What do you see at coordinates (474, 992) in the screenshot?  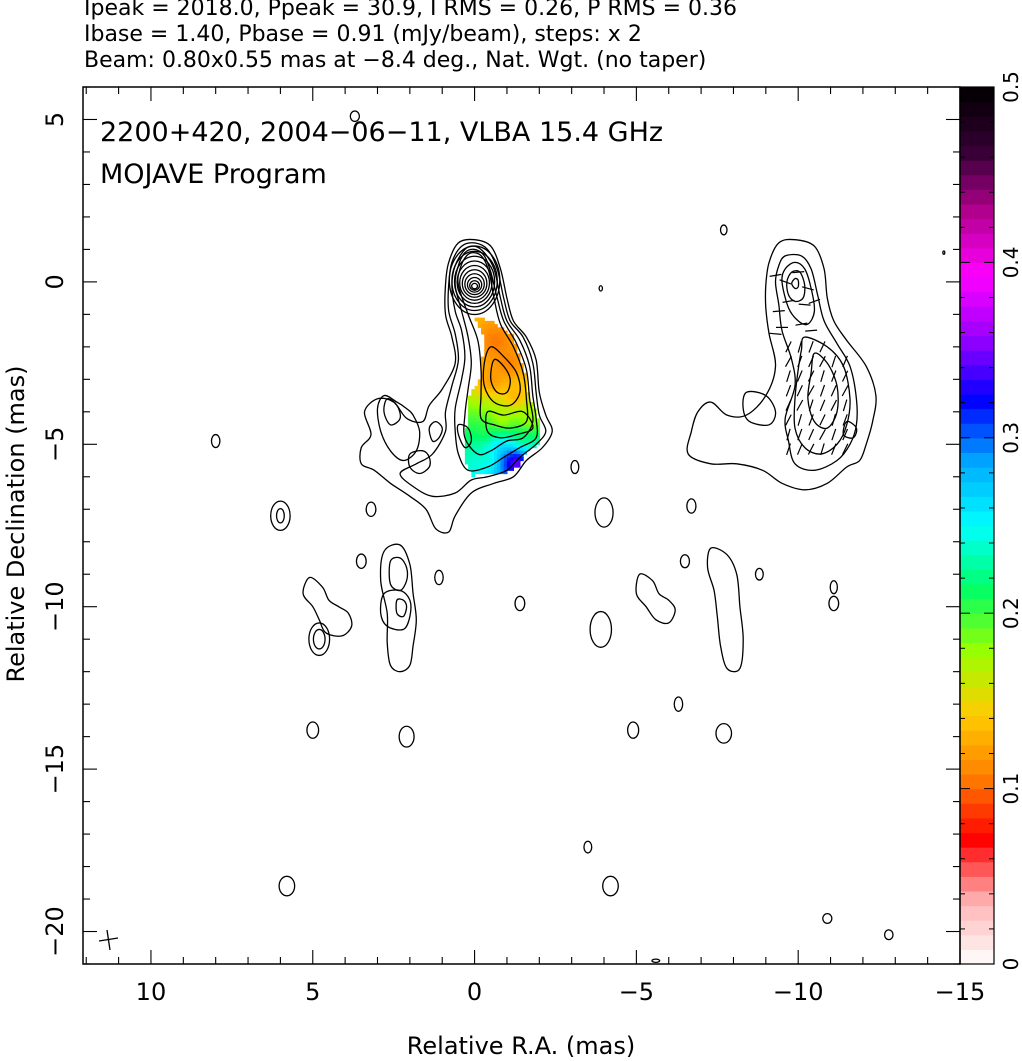 I see `x-tick-label: 0` at bounding box center [474, 992].